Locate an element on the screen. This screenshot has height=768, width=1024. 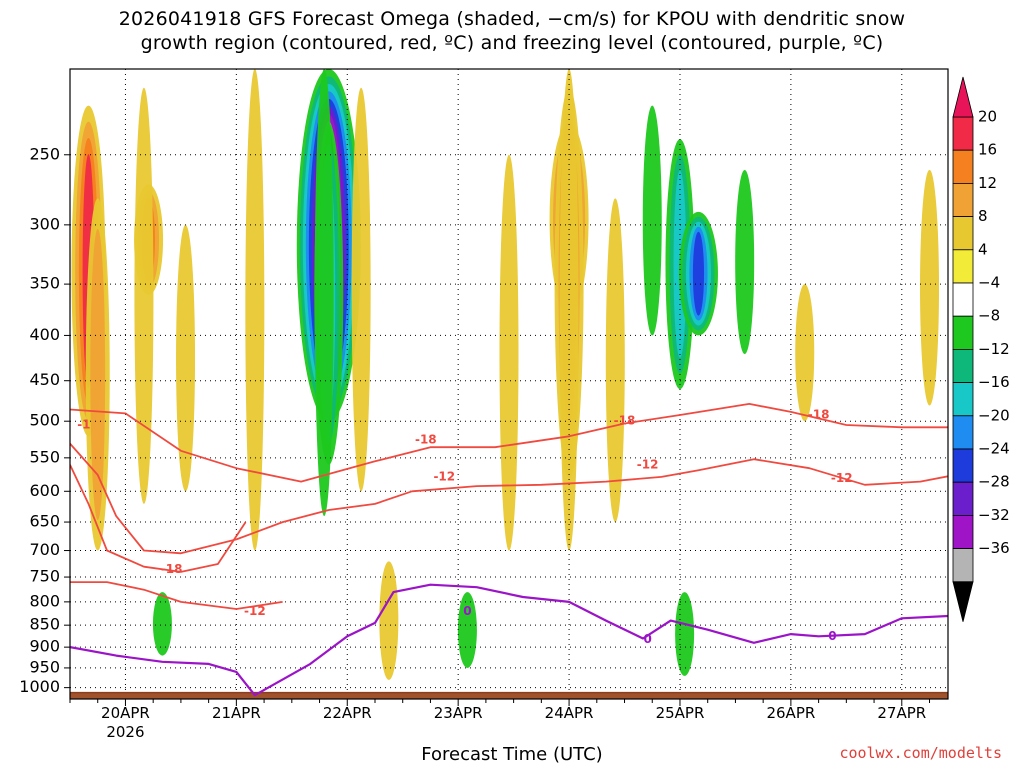
colorbar-label: −20 is located at coordinates (994, 415).